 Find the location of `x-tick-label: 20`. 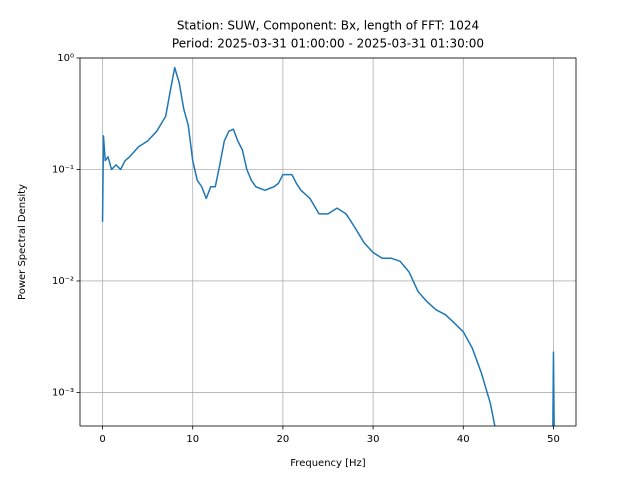

x-tick-label: 20 is located at coordinates (283, 439).